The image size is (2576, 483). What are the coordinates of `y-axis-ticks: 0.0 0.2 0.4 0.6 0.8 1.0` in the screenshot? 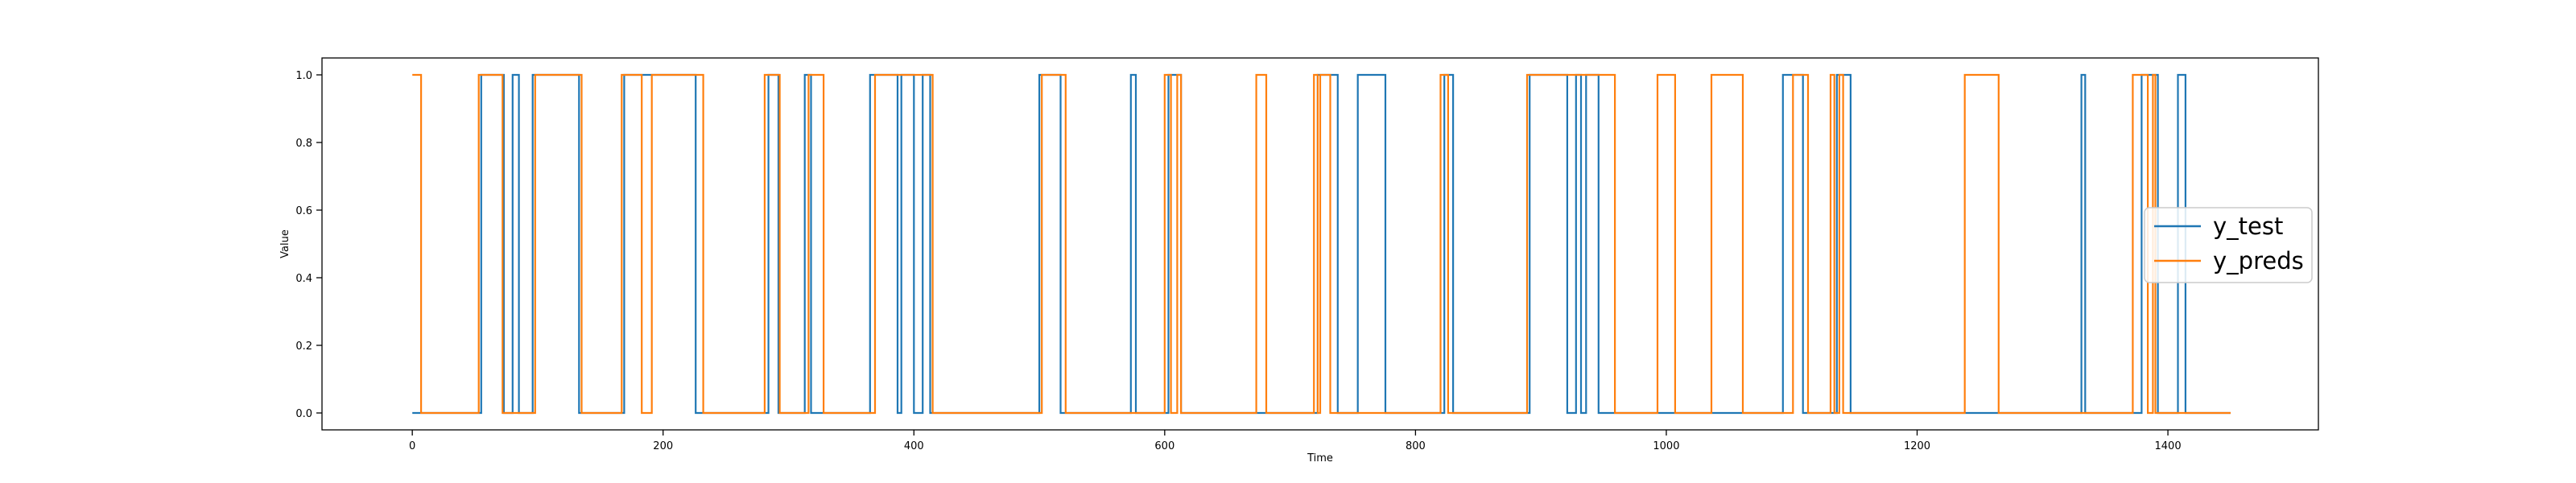 It's located at (308, 245).